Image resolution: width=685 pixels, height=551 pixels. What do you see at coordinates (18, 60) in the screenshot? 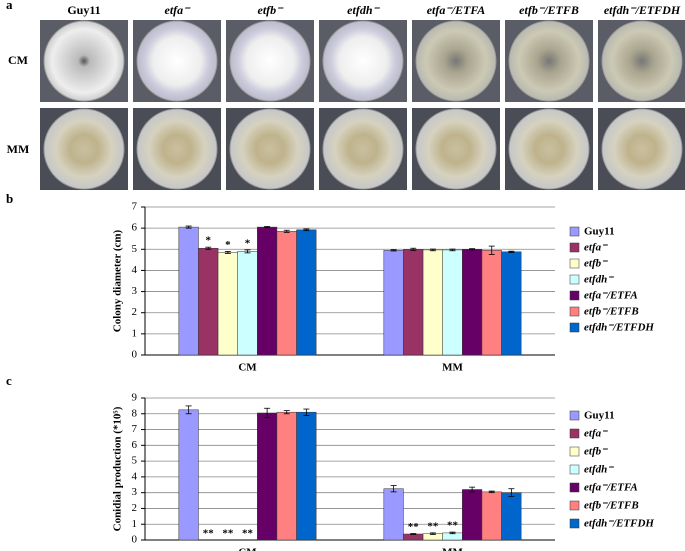
I see `row-label: CM` at bounding box center [18, 60].